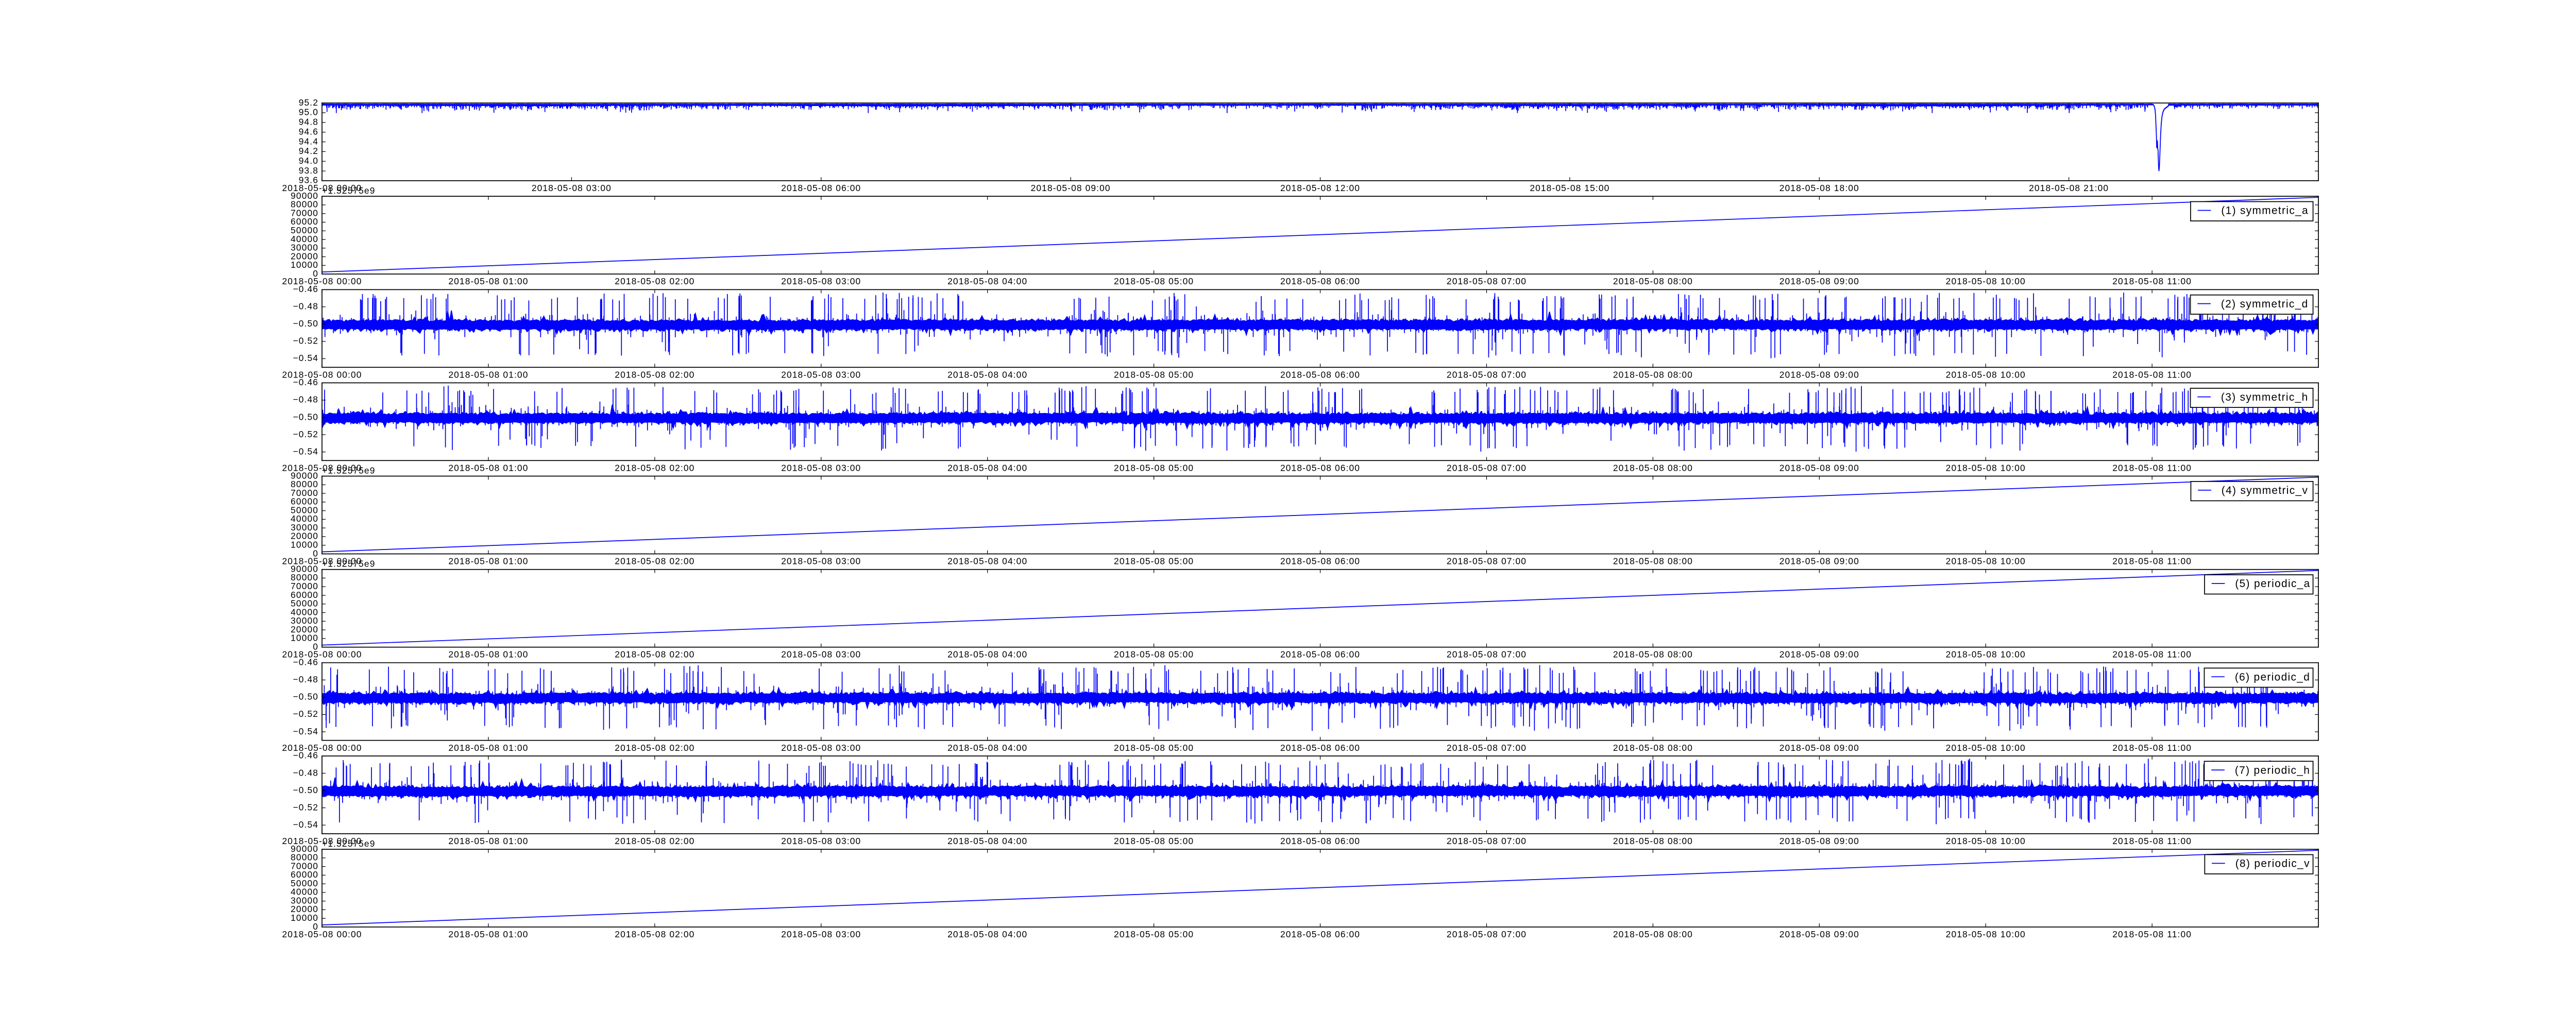 The image size is (2576, 1030). I want to click on svg-text: 2018-05-08 12:00, so click(1320, 188).